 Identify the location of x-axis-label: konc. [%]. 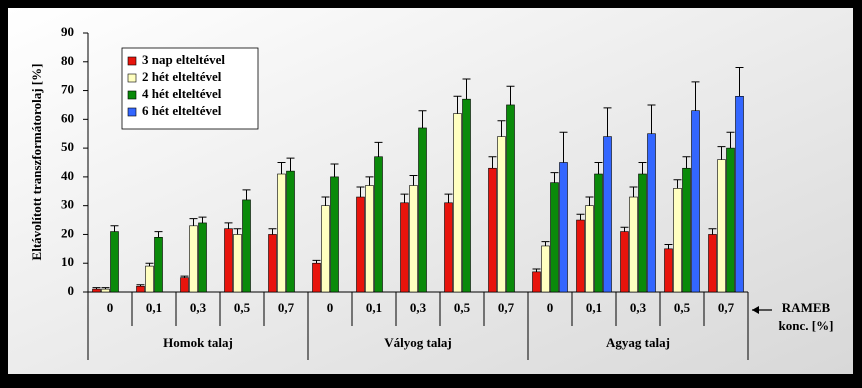
(806, 325).